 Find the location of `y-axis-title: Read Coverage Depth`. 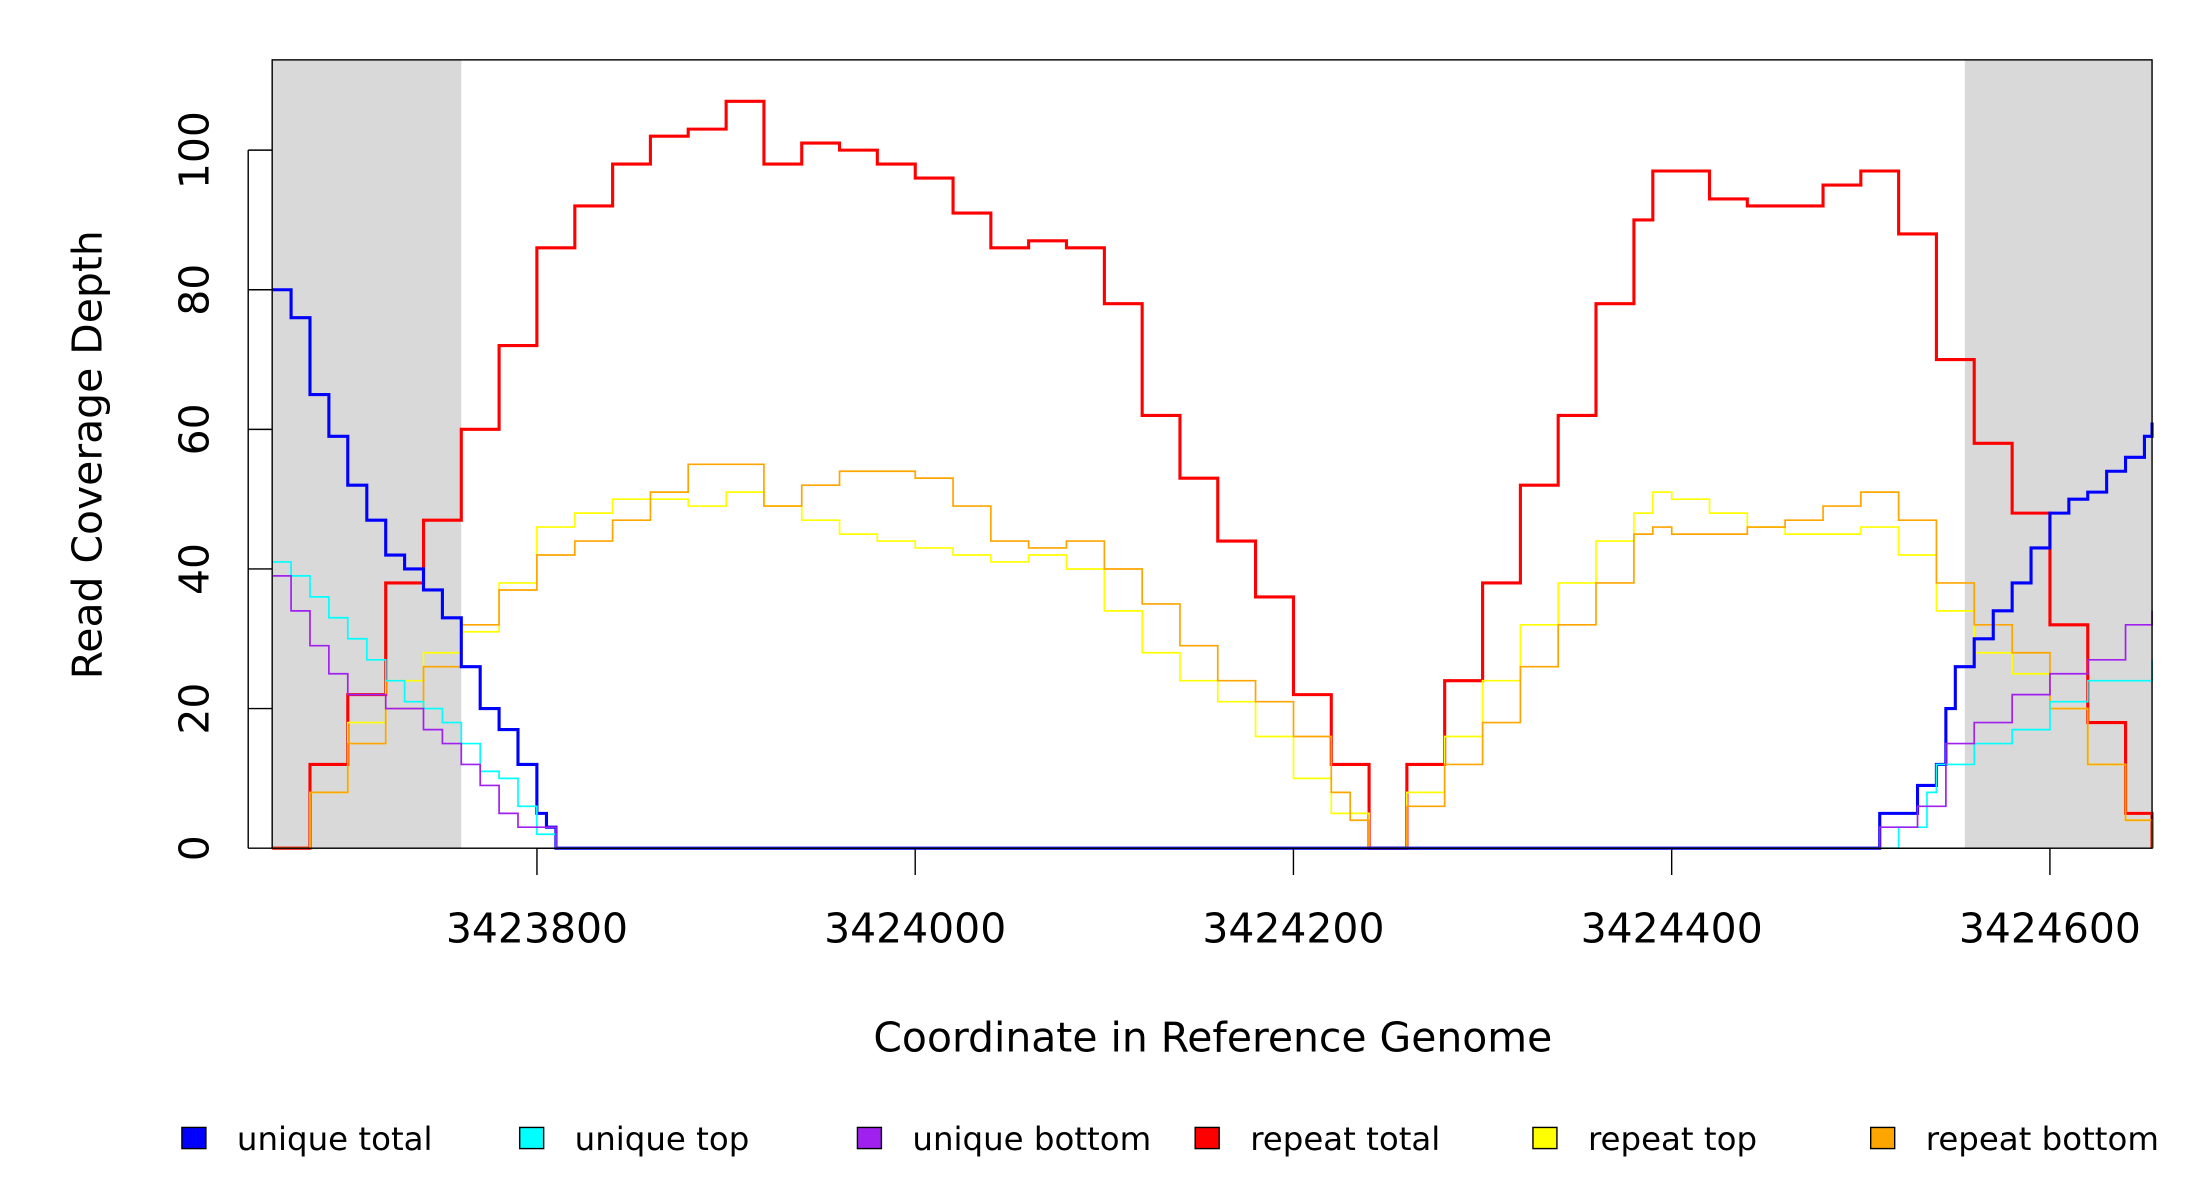

y-axis-title: Read Coverage Depth is located at coordinates (88, 454).